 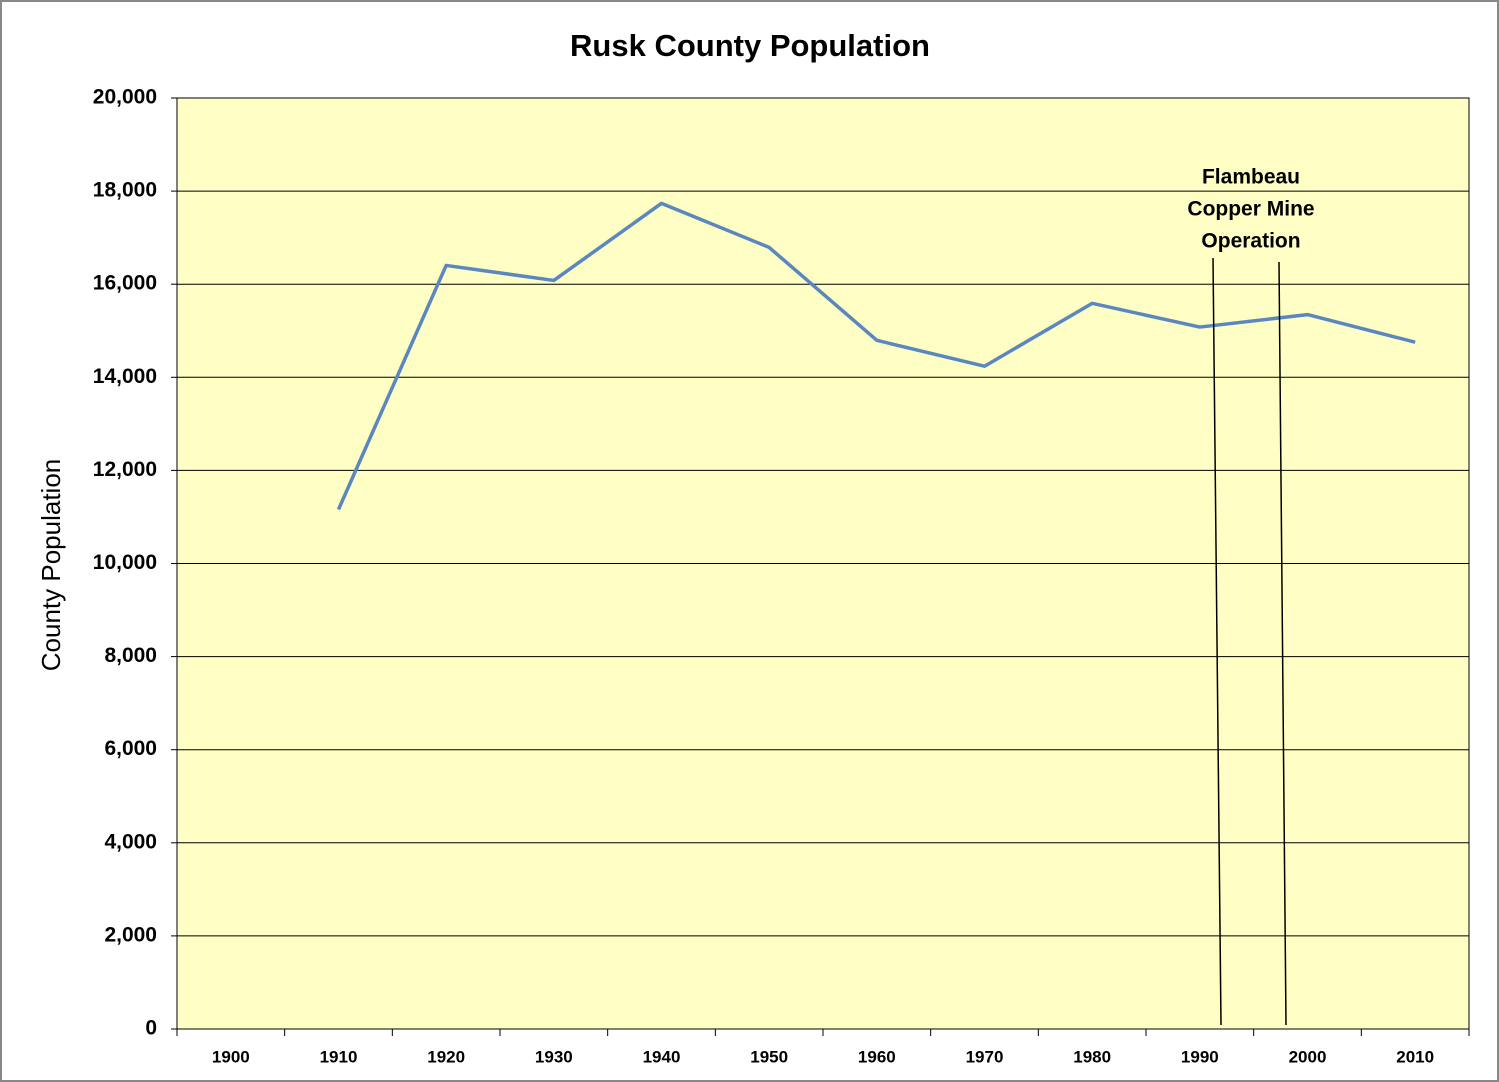 What do you see at coordinates (750, 45) in the screenshot?
I see `chart-title: Rusk County Population` at bounding box center [750, 45].